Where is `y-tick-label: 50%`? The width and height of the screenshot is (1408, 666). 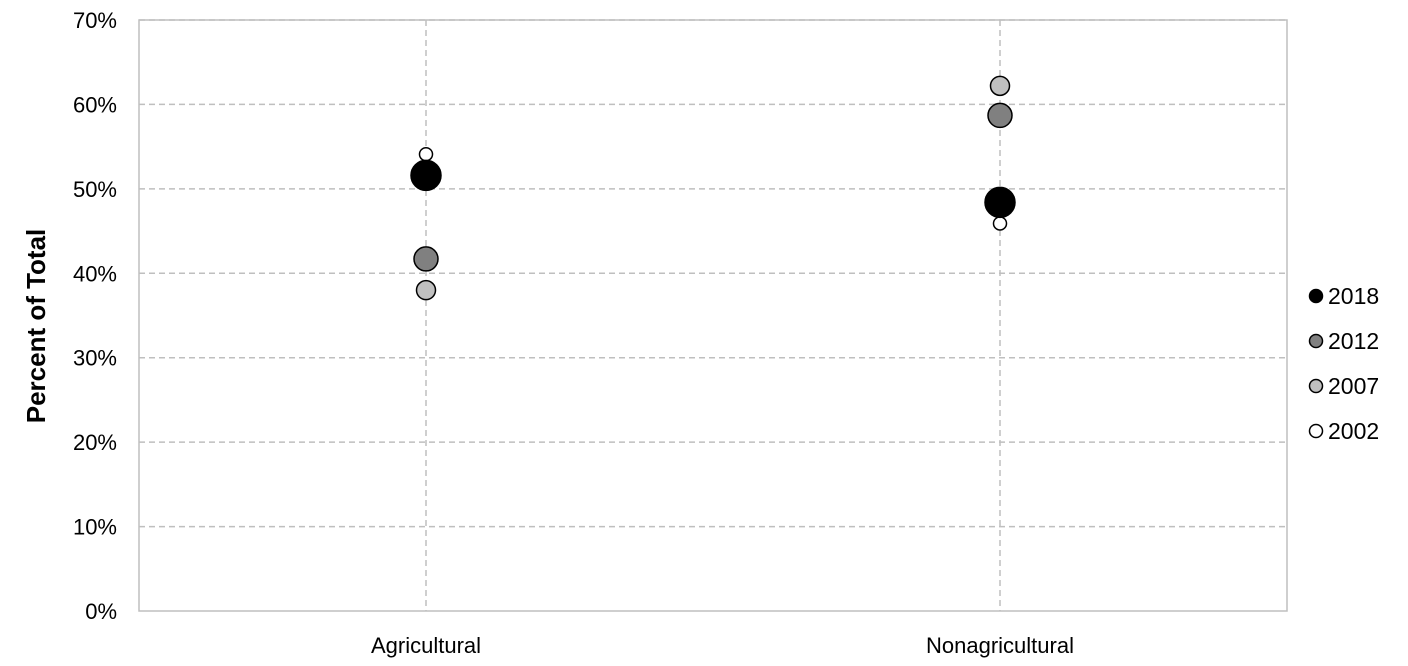 y-tick-label: 50% is located at coordinates (95, 189).